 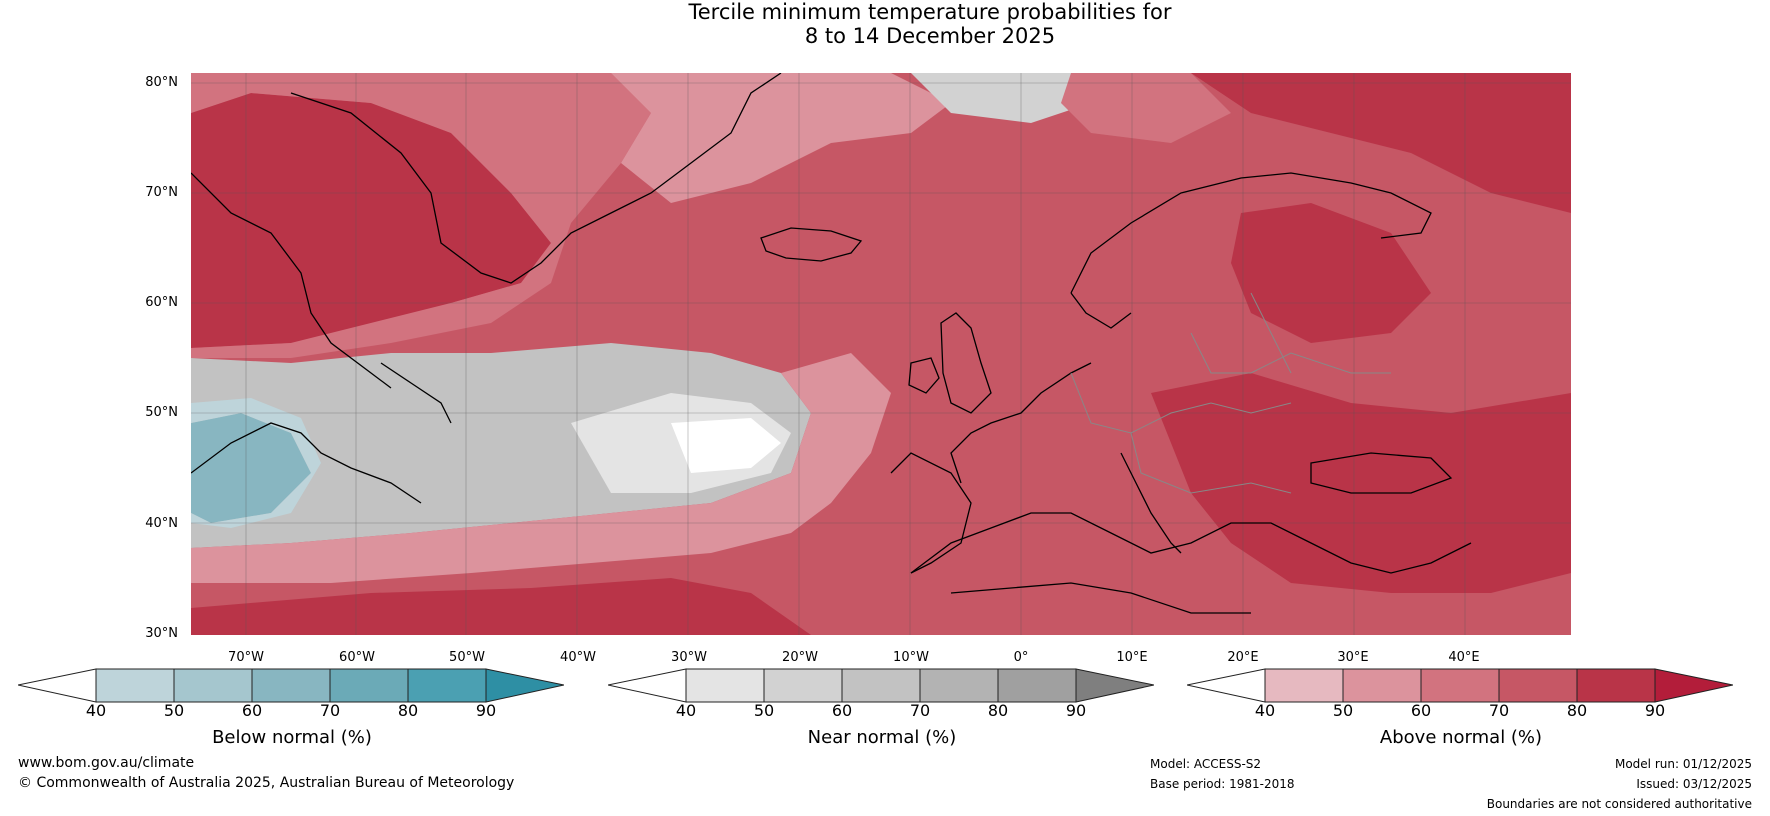 I want to click on colorbar-above-normal: 40 50 60 70 80 90, so click(x=1460, y=698).